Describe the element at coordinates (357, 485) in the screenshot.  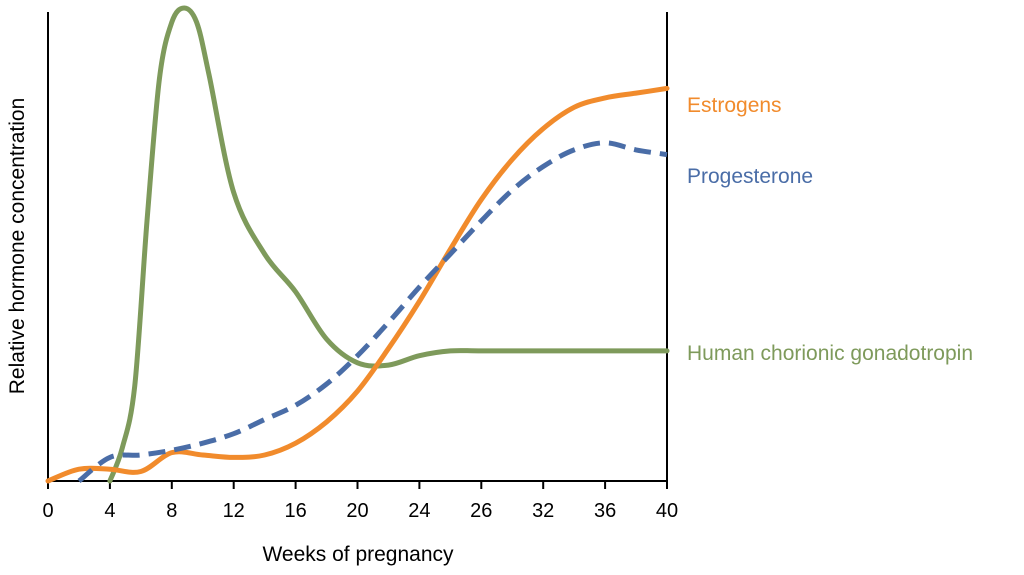
I see `x-ticks` at that location.